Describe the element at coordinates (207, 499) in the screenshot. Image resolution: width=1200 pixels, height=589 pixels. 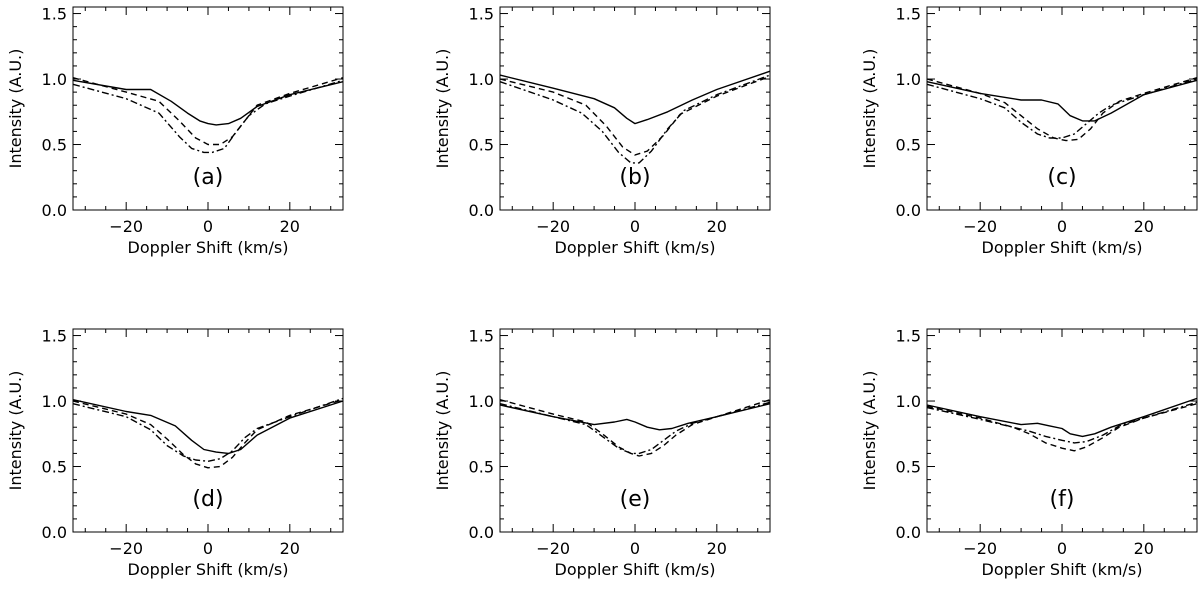
I see `panel-label: (d)` at that location.